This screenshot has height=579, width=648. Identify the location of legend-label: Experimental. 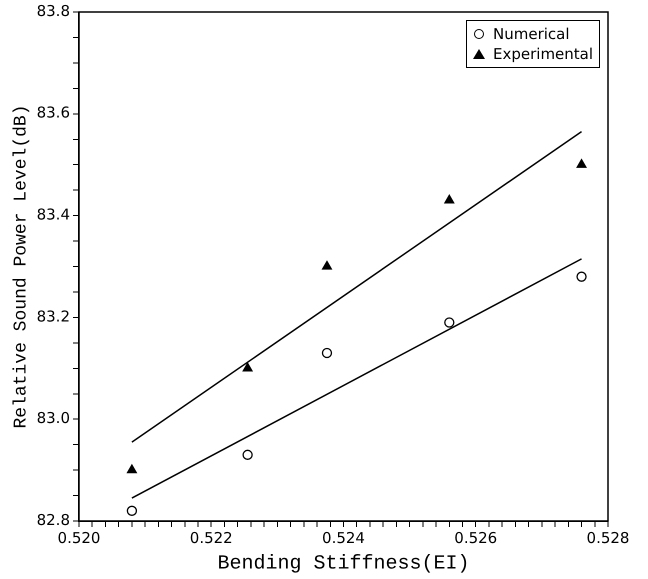
(543, 54).